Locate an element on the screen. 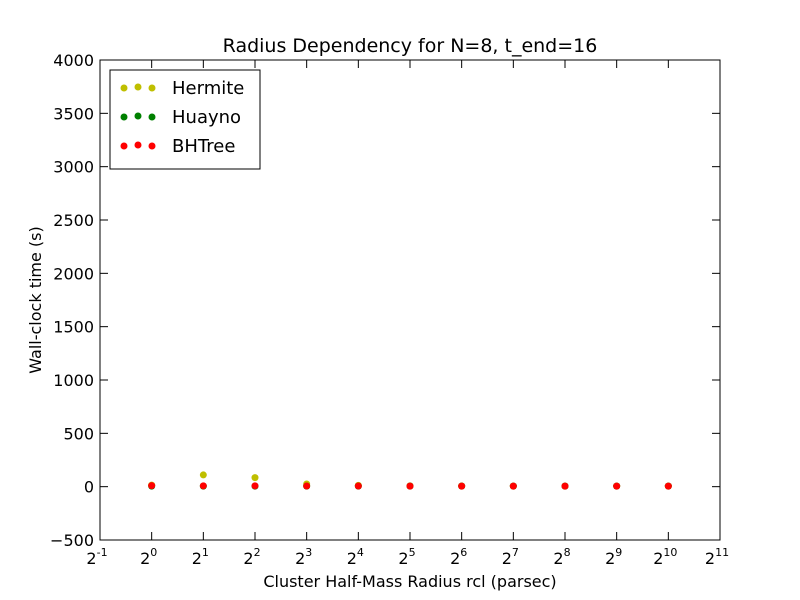  legend: Hermite Huayno BHTree is located at coordinates (185, 119).